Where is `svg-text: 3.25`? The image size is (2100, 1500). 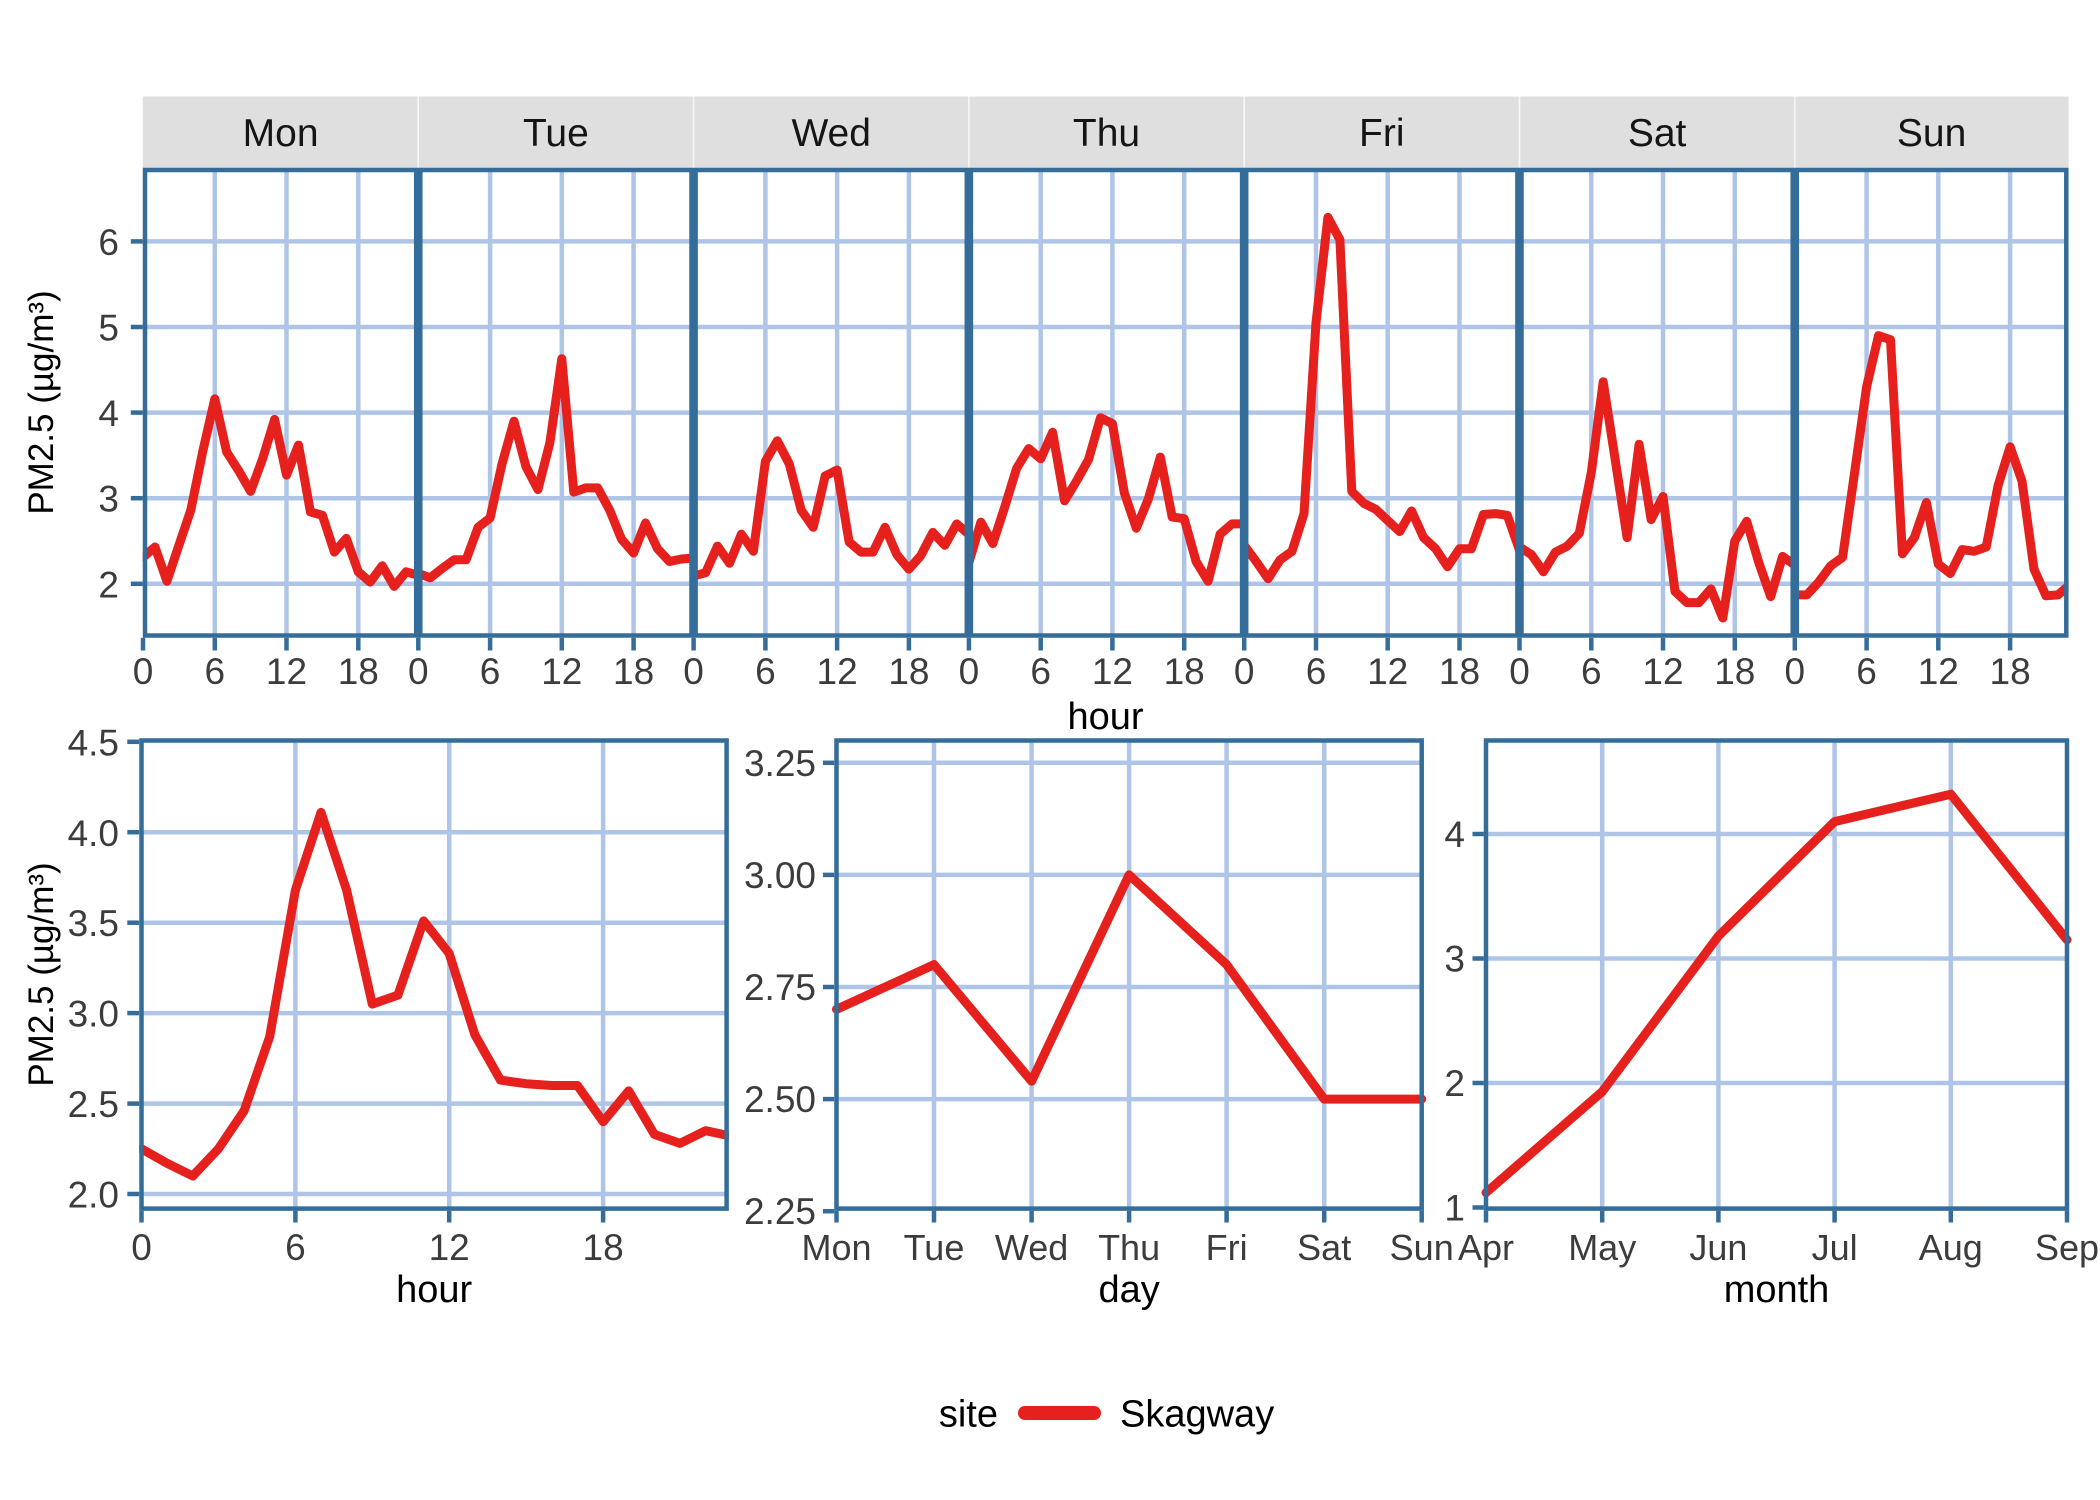 svg-text: 3.25 is located at coordinates (780, 763).